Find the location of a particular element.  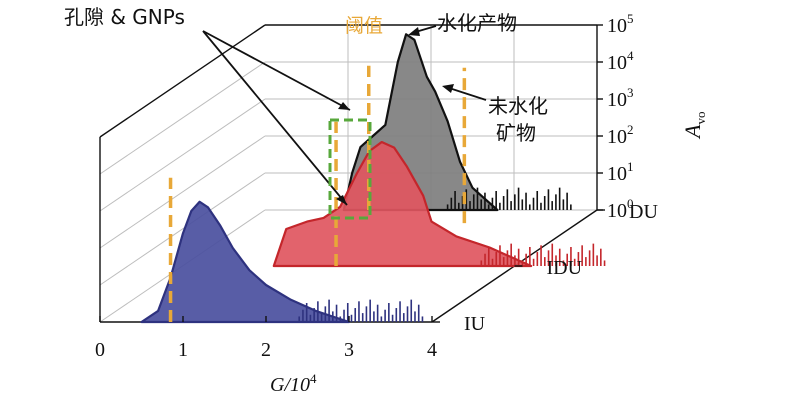

hydration-annotation: 水化产物 is located at coordinates (477, 23).